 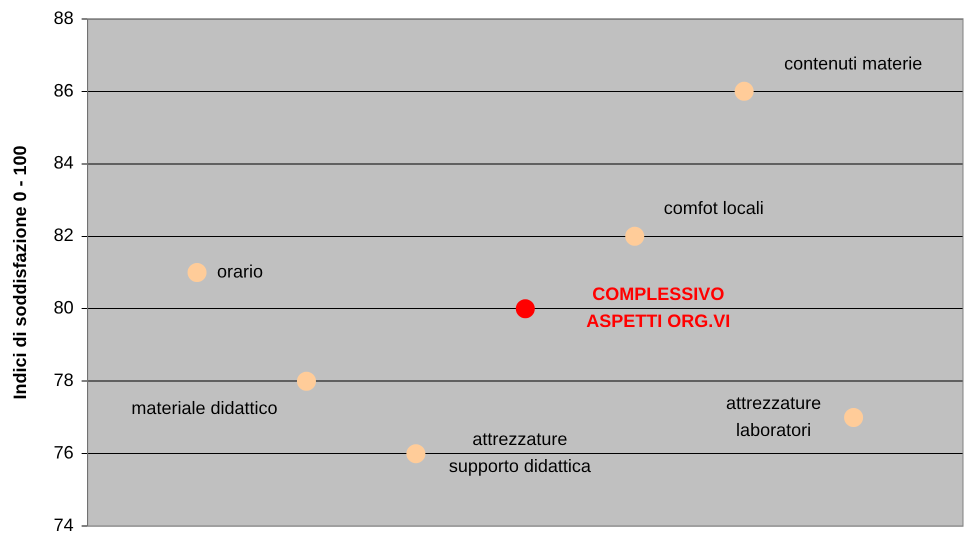 I want to click on y-tick-label: 82, so click(x=64, y=235).